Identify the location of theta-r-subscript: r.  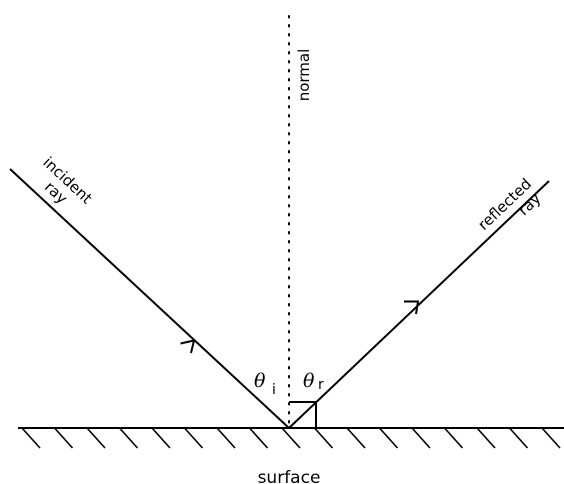
(321, 385).